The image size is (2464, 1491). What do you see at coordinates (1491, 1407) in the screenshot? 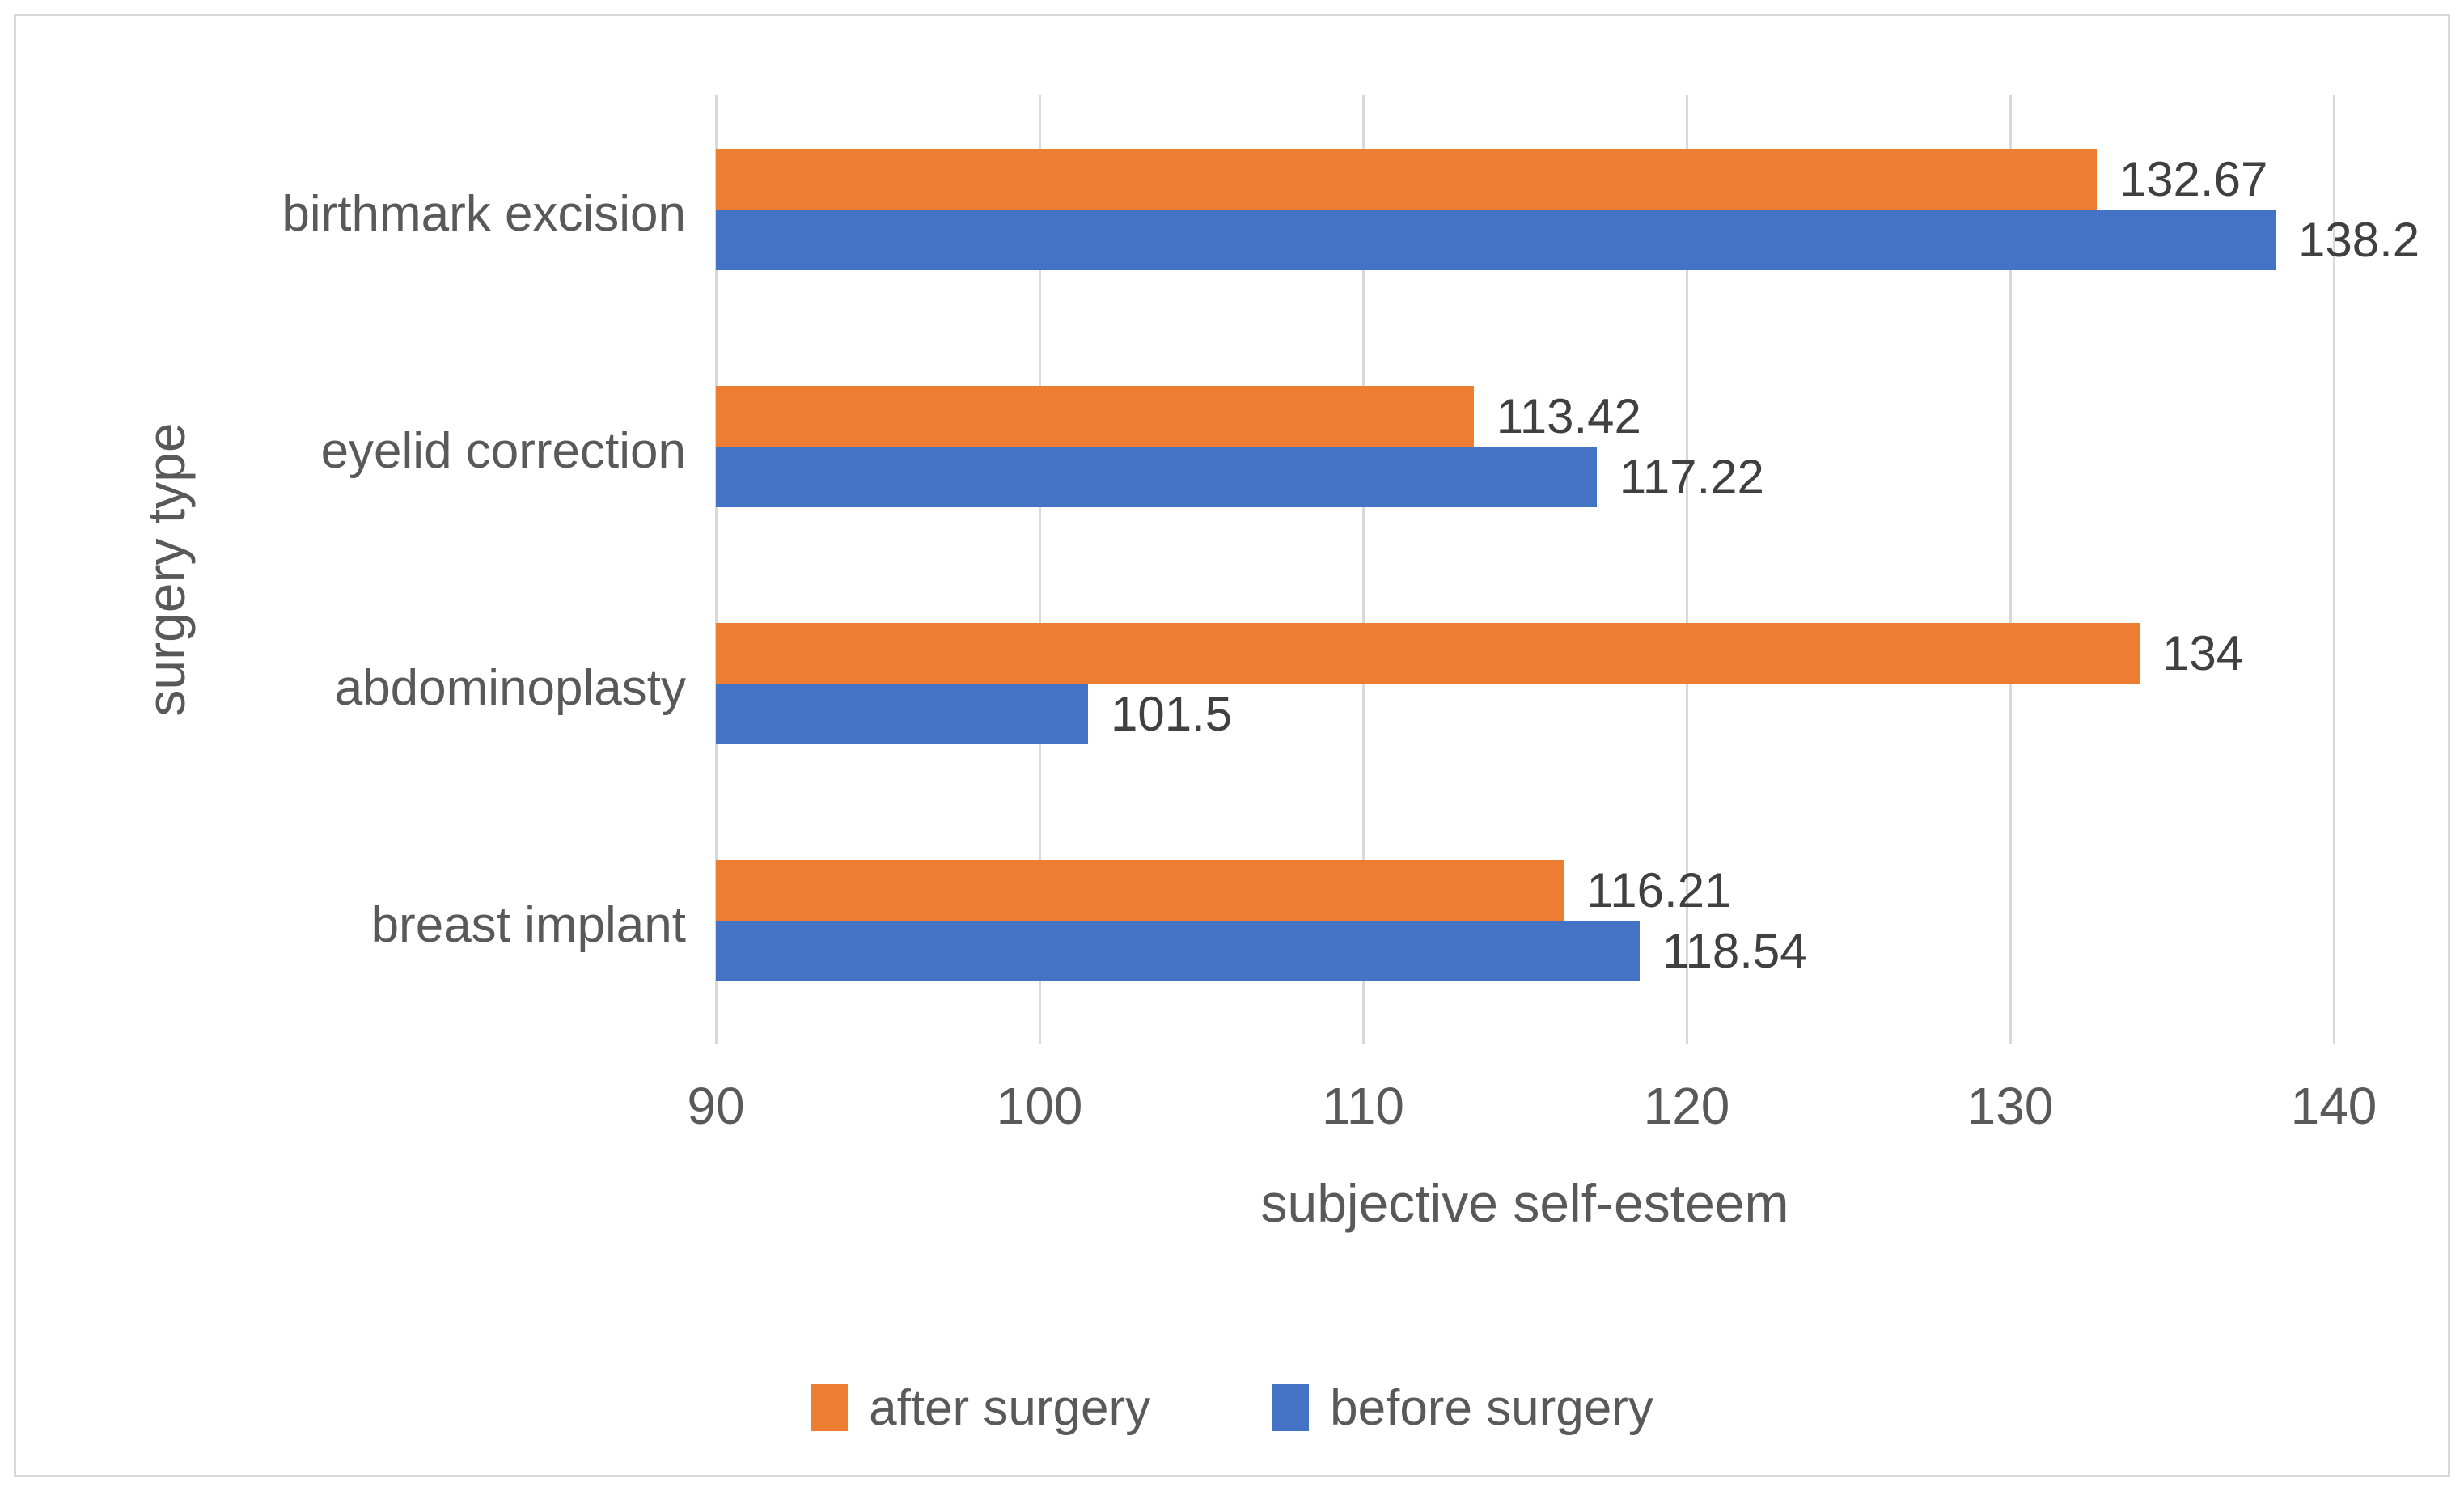
I see `legend-label-before-surgery: before surgery` at bounding box center [1491, 1407].